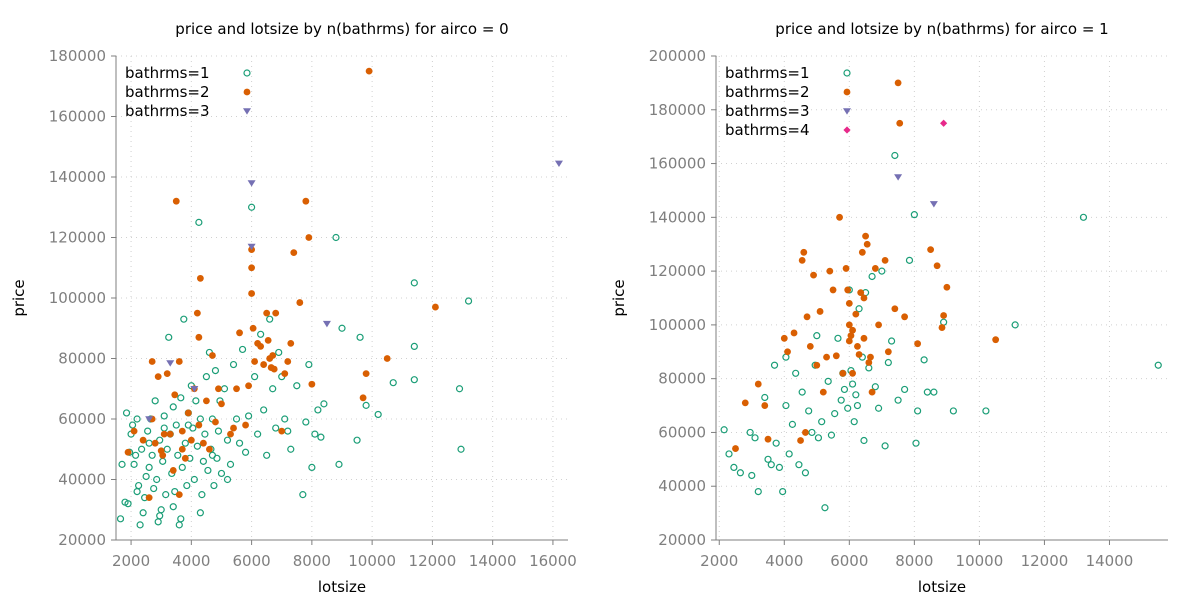 The image size is (1200, 600). I want to click on x-tick-label: 4000, so click(191, 561).